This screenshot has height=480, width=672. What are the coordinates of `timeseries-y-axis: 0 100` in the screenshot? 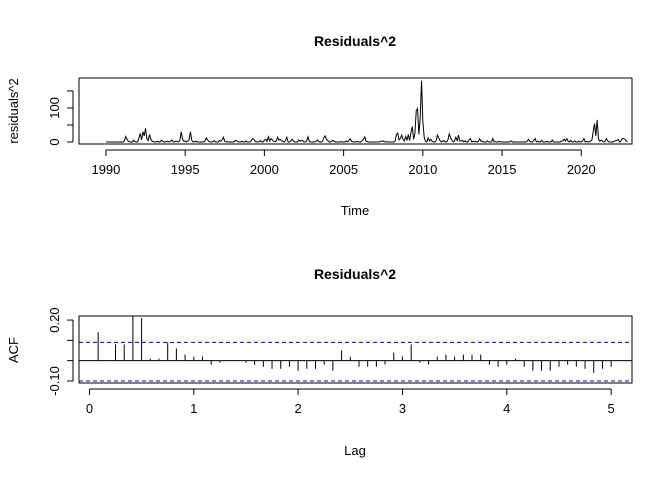 It's located at (60, 118).